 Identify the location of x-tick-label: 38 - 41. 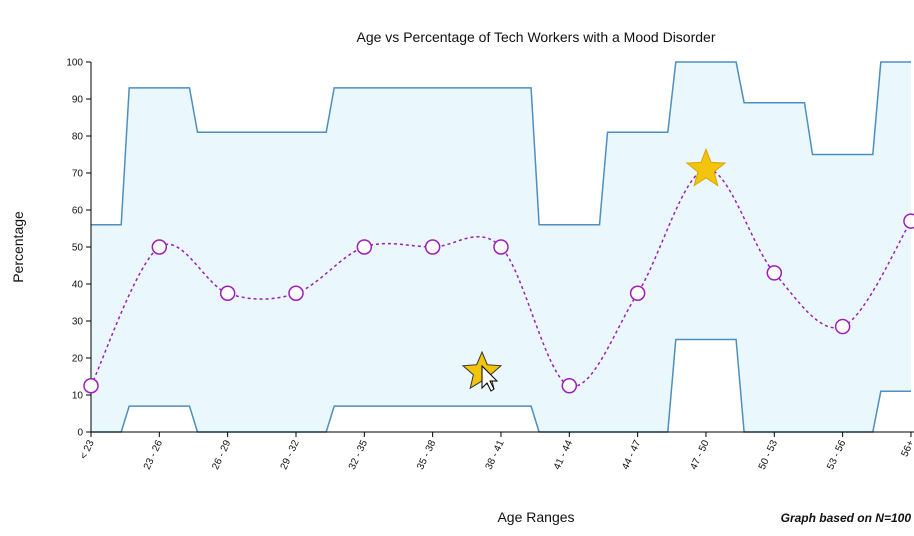
(495, 454).